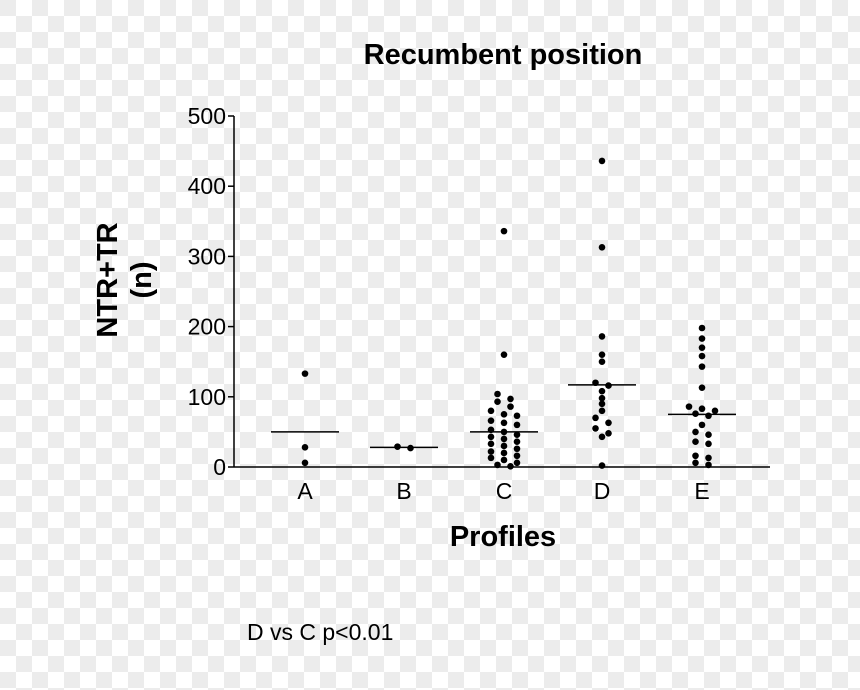 Image resolution: width=860 pixels, height=690 pixels. I want to click on y-axis-title-line-1: NTR+TR, so click(108, 279).